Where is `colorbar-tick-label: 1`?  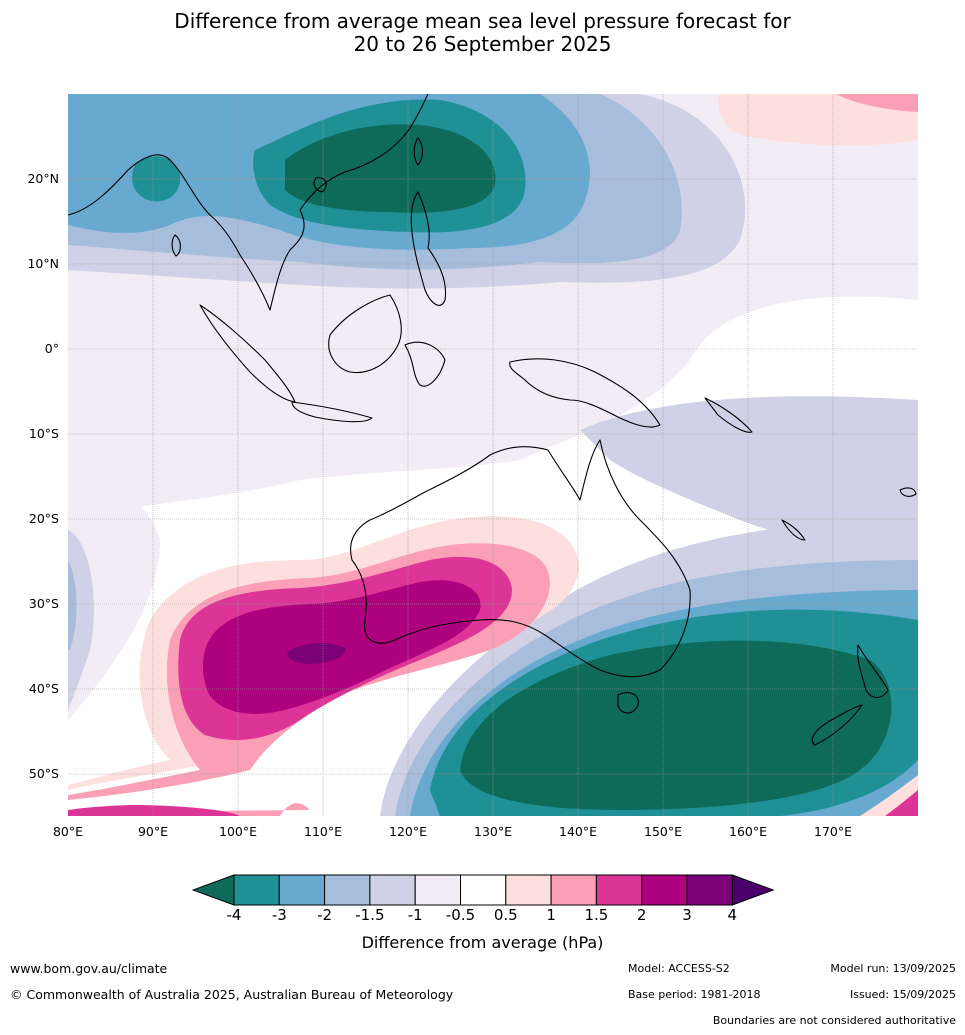
colorbar-tick-label: 1 is located at coordinates (551, 915).